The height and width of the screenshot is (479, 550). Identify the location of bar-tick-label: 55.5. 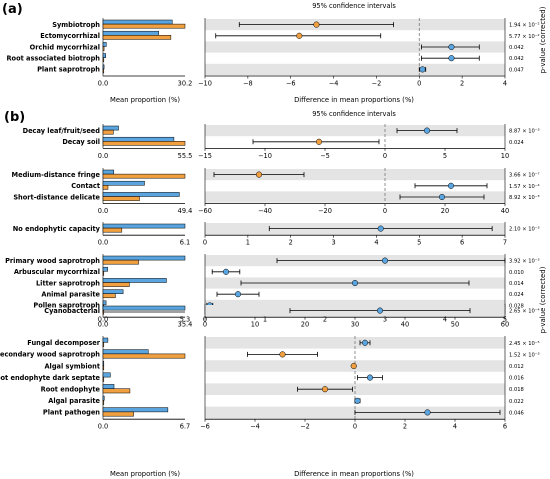
(185, 156).